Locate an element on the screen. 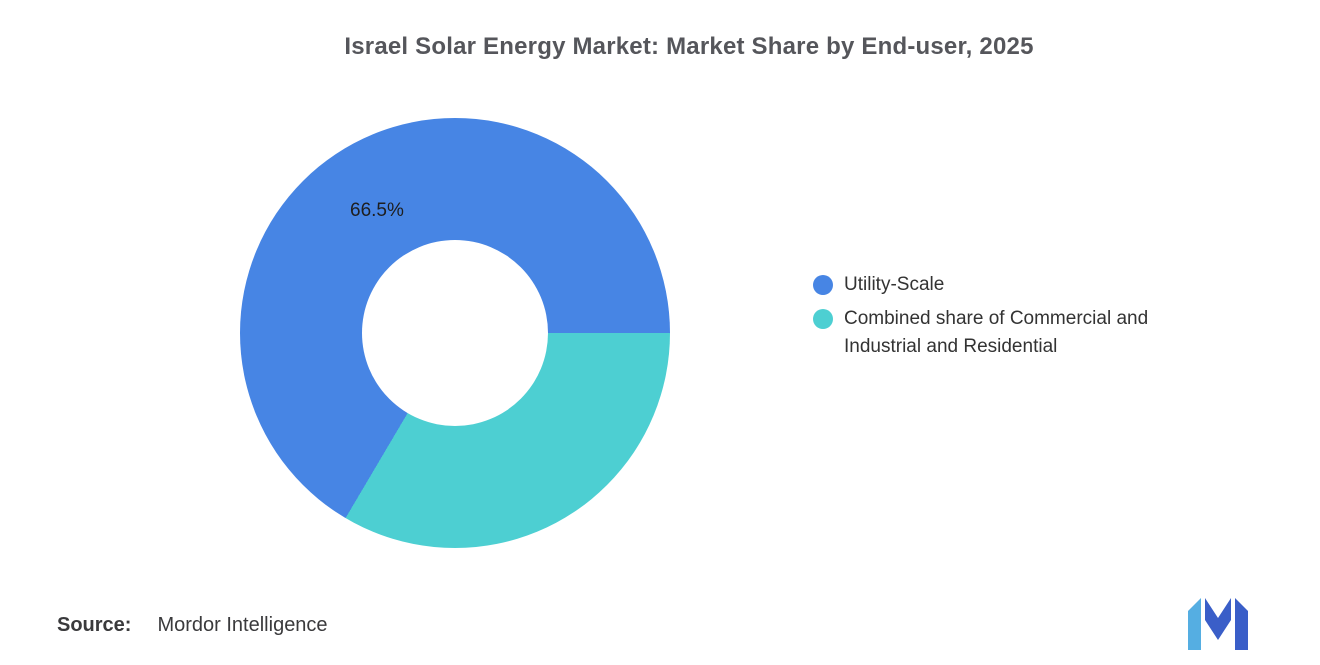  utility-scale-data-label: 66.5% is located at coordinates (377, 210).